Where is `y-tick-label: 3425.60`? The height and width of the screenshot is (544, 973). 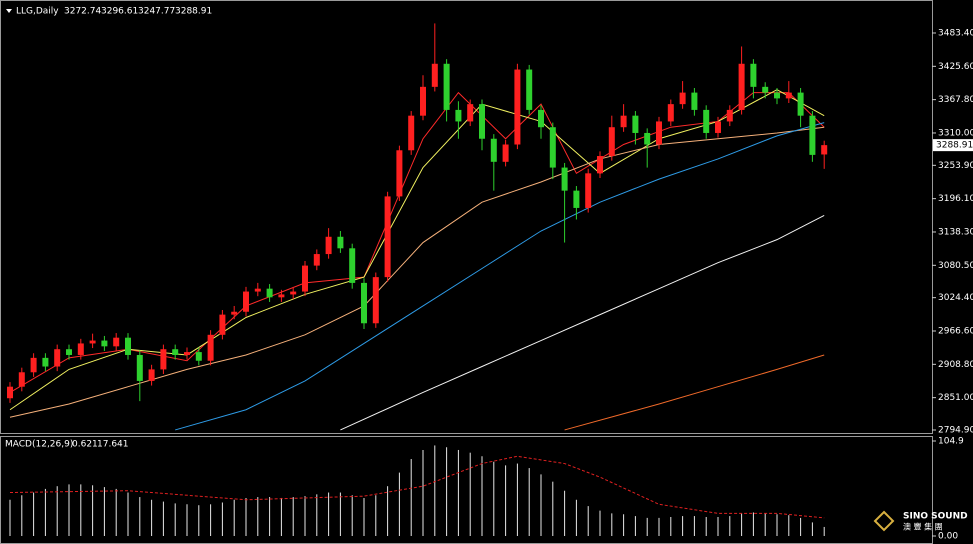 y-tick-label: 3425.60 is located at coordinates (955, 67).